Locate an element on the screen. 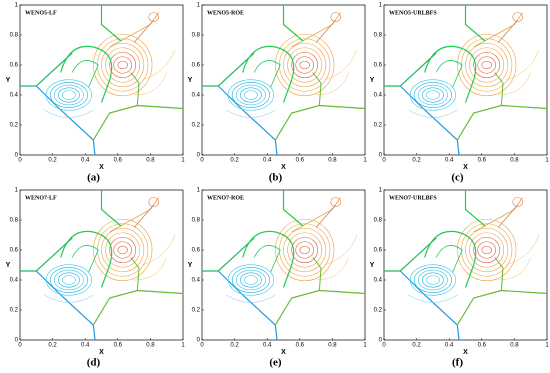  y-axis-label: Y is located at coordinates (190, 265).